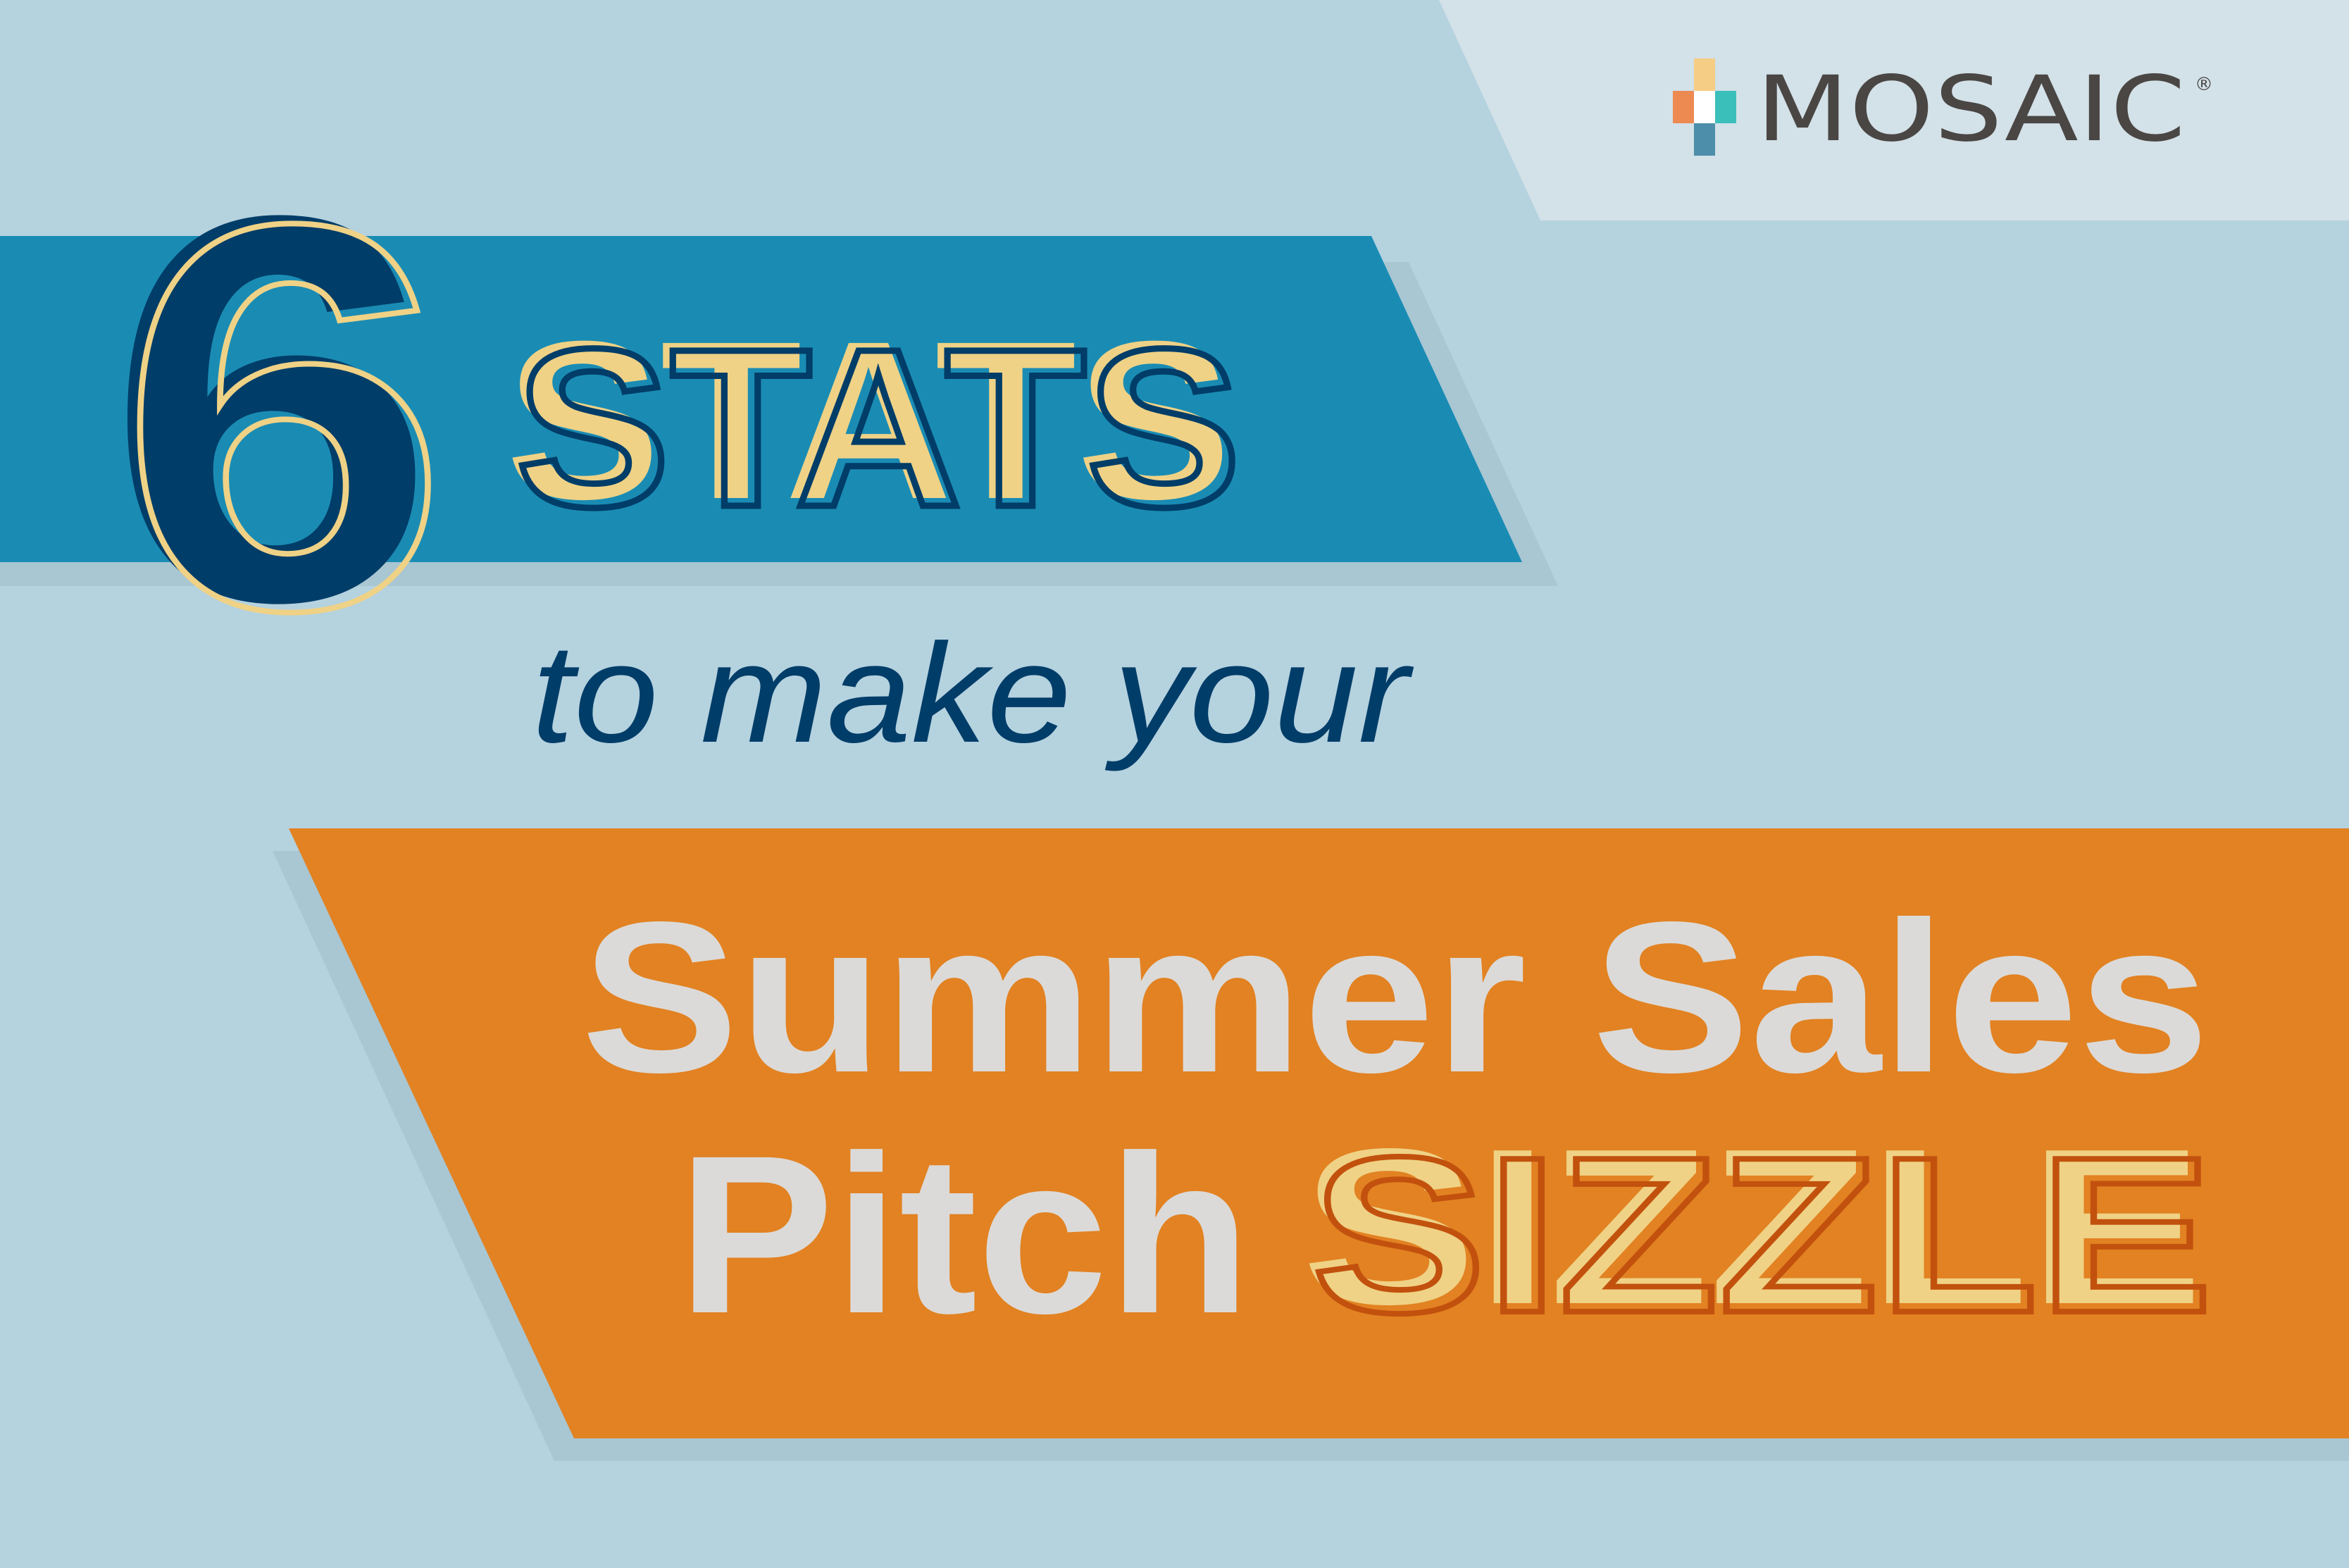 This screenshot has width=2349, height=1568. I want to click on blue-banner, so click(761, 399).